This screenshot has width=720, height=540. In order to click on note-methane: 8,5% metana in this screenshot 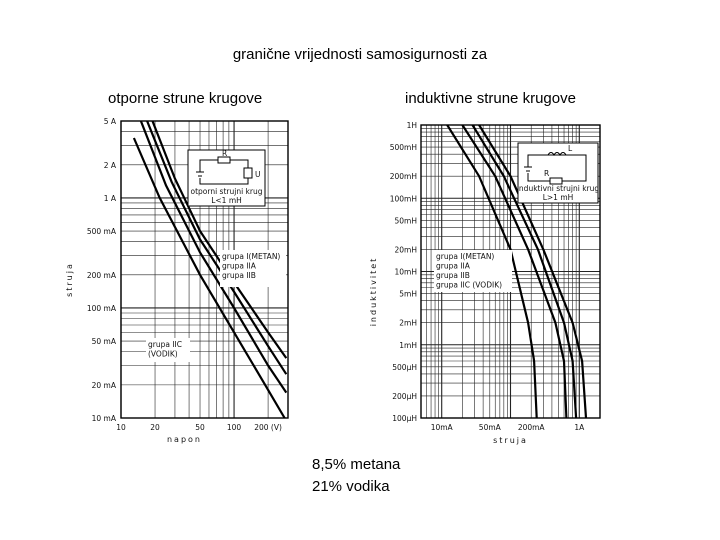, I will do `click(356, 464)`.